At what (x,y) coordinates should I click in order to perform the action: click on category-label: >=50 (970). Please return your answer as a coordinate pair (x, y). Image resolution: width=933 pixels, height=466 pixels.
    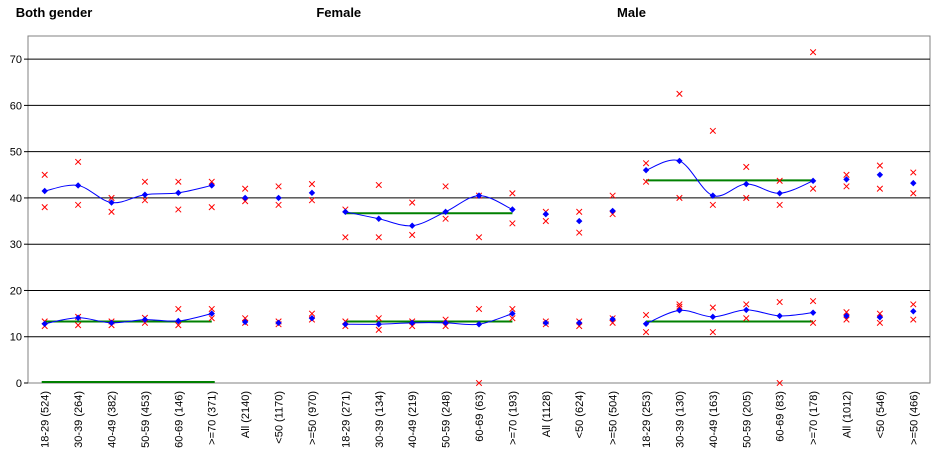
    Looking at the image, I should click on (313, 418).